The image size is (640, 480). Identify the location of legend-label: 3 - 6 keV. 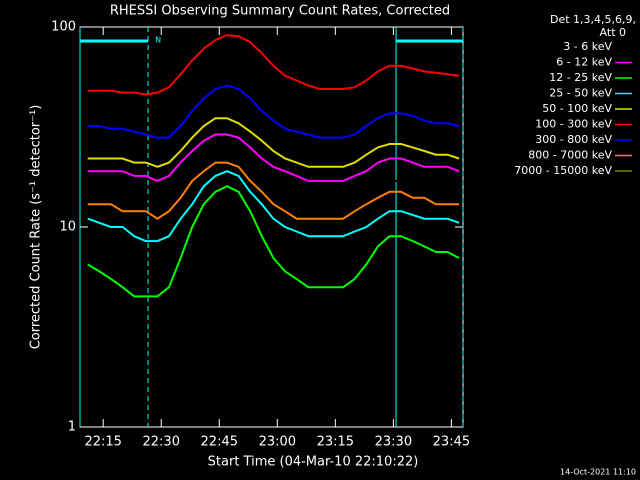
(587, 46).